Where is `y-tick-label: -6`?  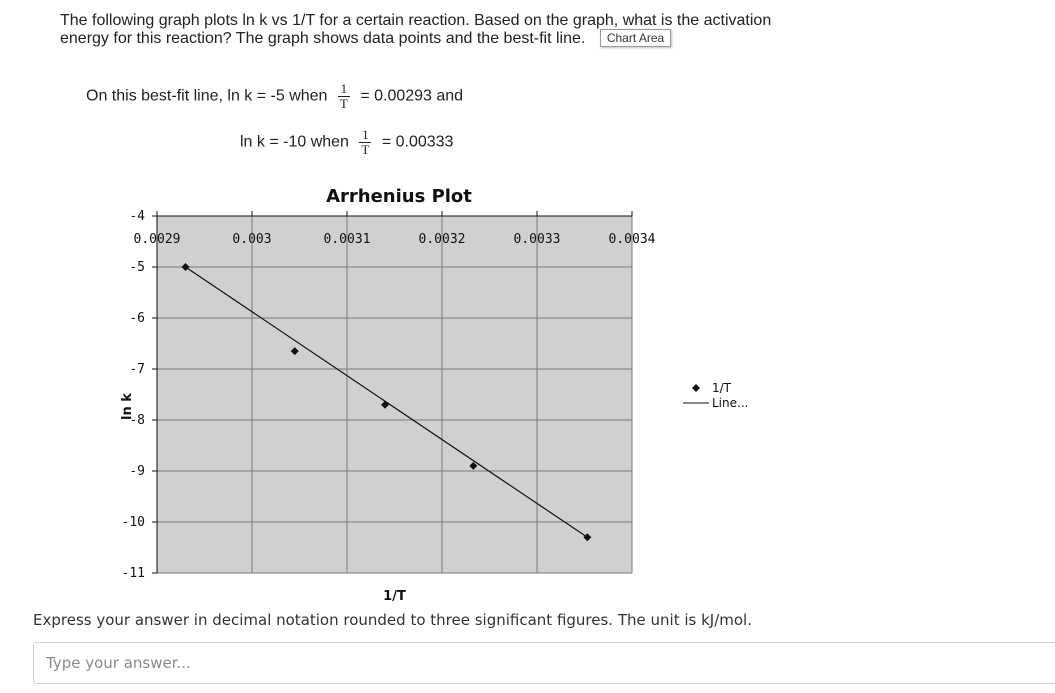
y-tick-label: -6 is located at coordinates (137, 318).